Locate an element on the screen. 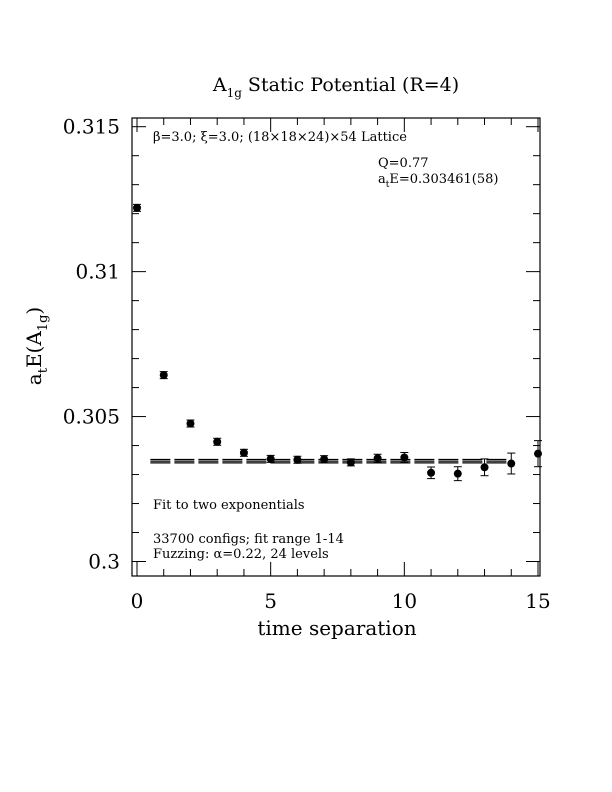  chart-title: A1g Static Potential (R=4) is located at coordinates (335, 87).